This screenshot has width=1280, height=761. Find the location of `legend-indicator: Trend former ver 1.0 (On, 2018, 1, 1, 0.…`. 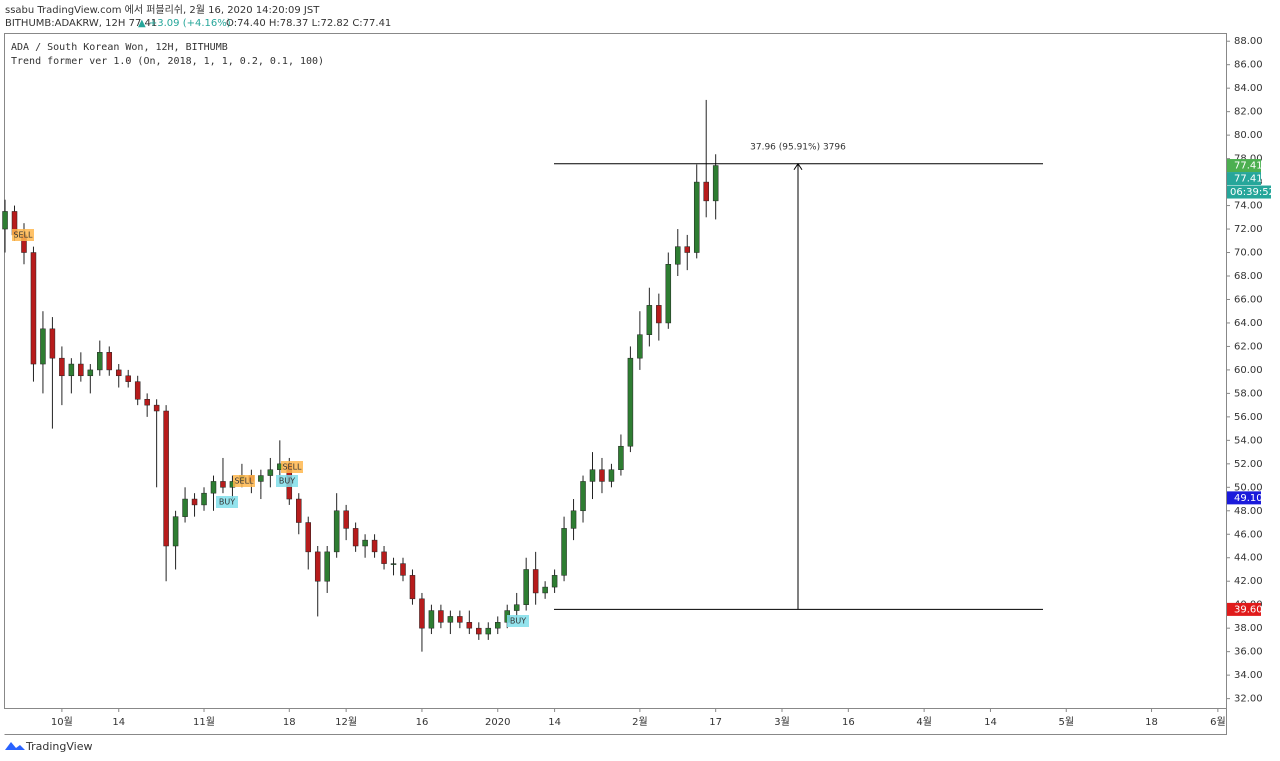

legend-indicator: Trend former ver 1.0 (On, 2018, 1, 1, 0.… is located at coordinates (167, 61).